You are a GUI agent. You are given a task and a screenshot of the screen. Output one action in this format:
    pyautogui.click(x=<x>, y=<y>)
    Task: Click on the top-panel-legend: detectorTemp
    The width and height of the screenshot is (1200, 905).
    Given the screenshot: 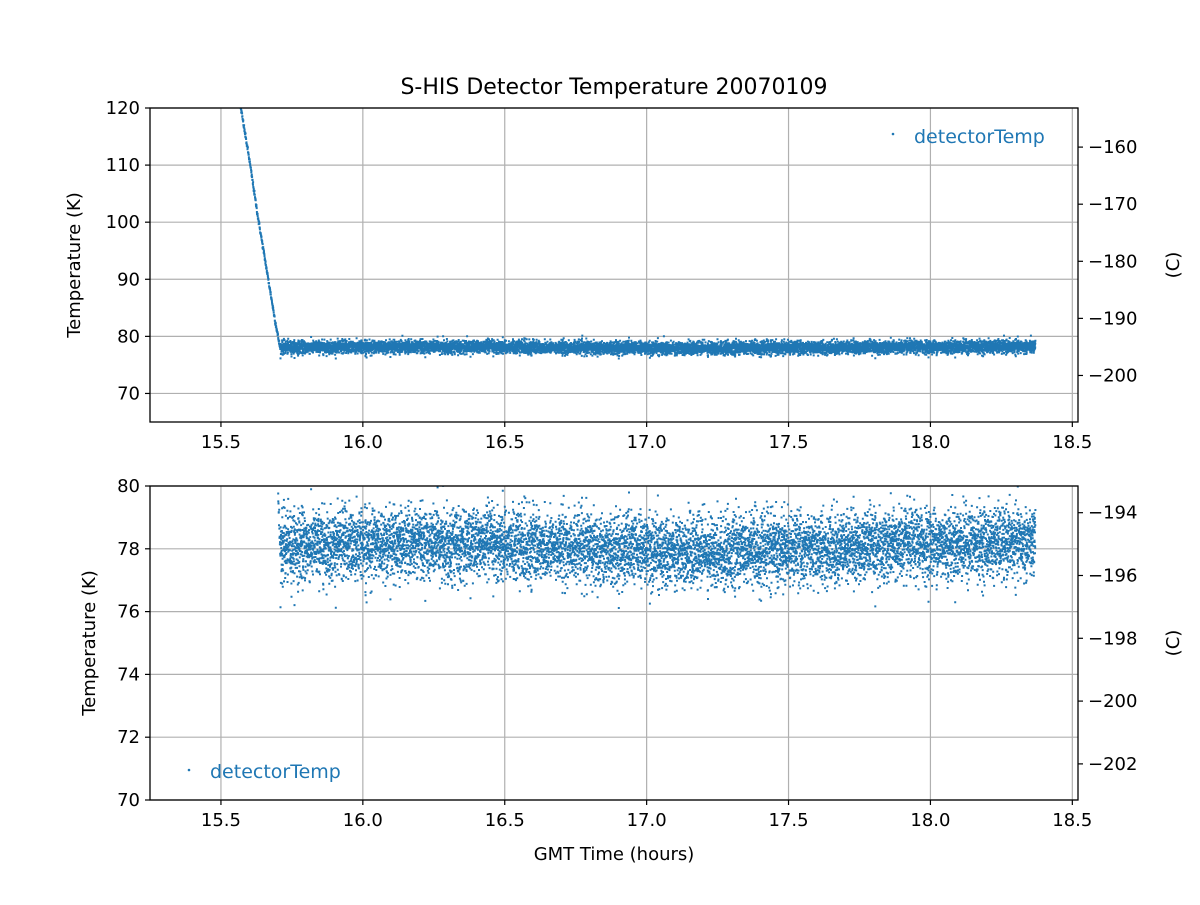 What is the action you would take?
    pyautogui.click(x=968, y=137)
    